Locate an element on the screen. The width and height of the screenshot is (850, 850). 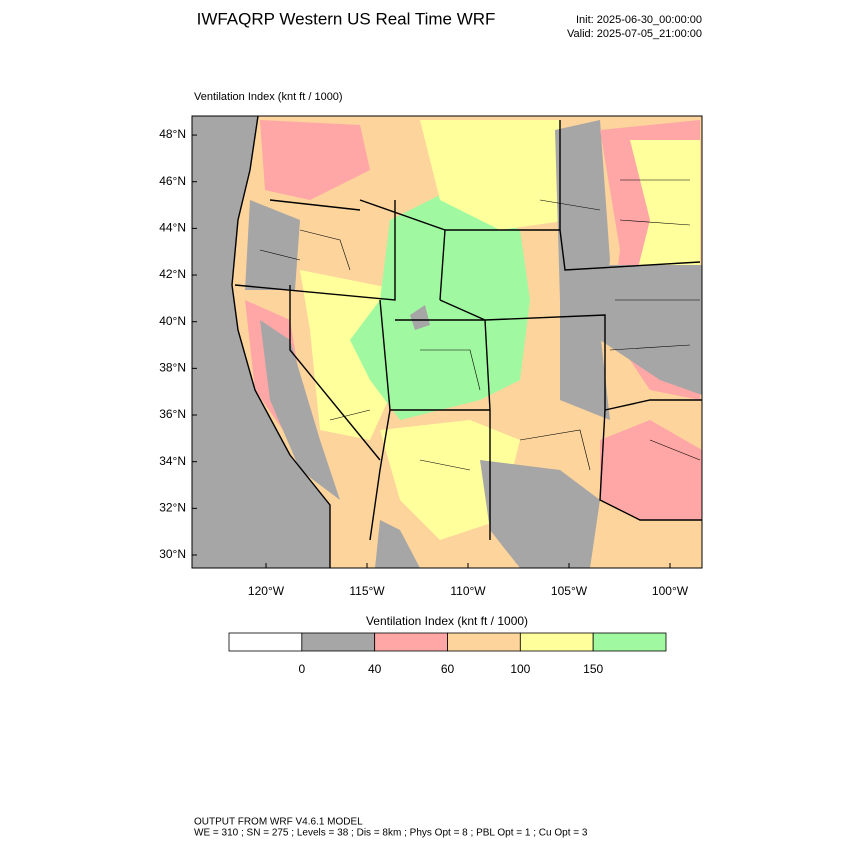
lat-tick-label: 32°N is located at coordinates (172, 508).